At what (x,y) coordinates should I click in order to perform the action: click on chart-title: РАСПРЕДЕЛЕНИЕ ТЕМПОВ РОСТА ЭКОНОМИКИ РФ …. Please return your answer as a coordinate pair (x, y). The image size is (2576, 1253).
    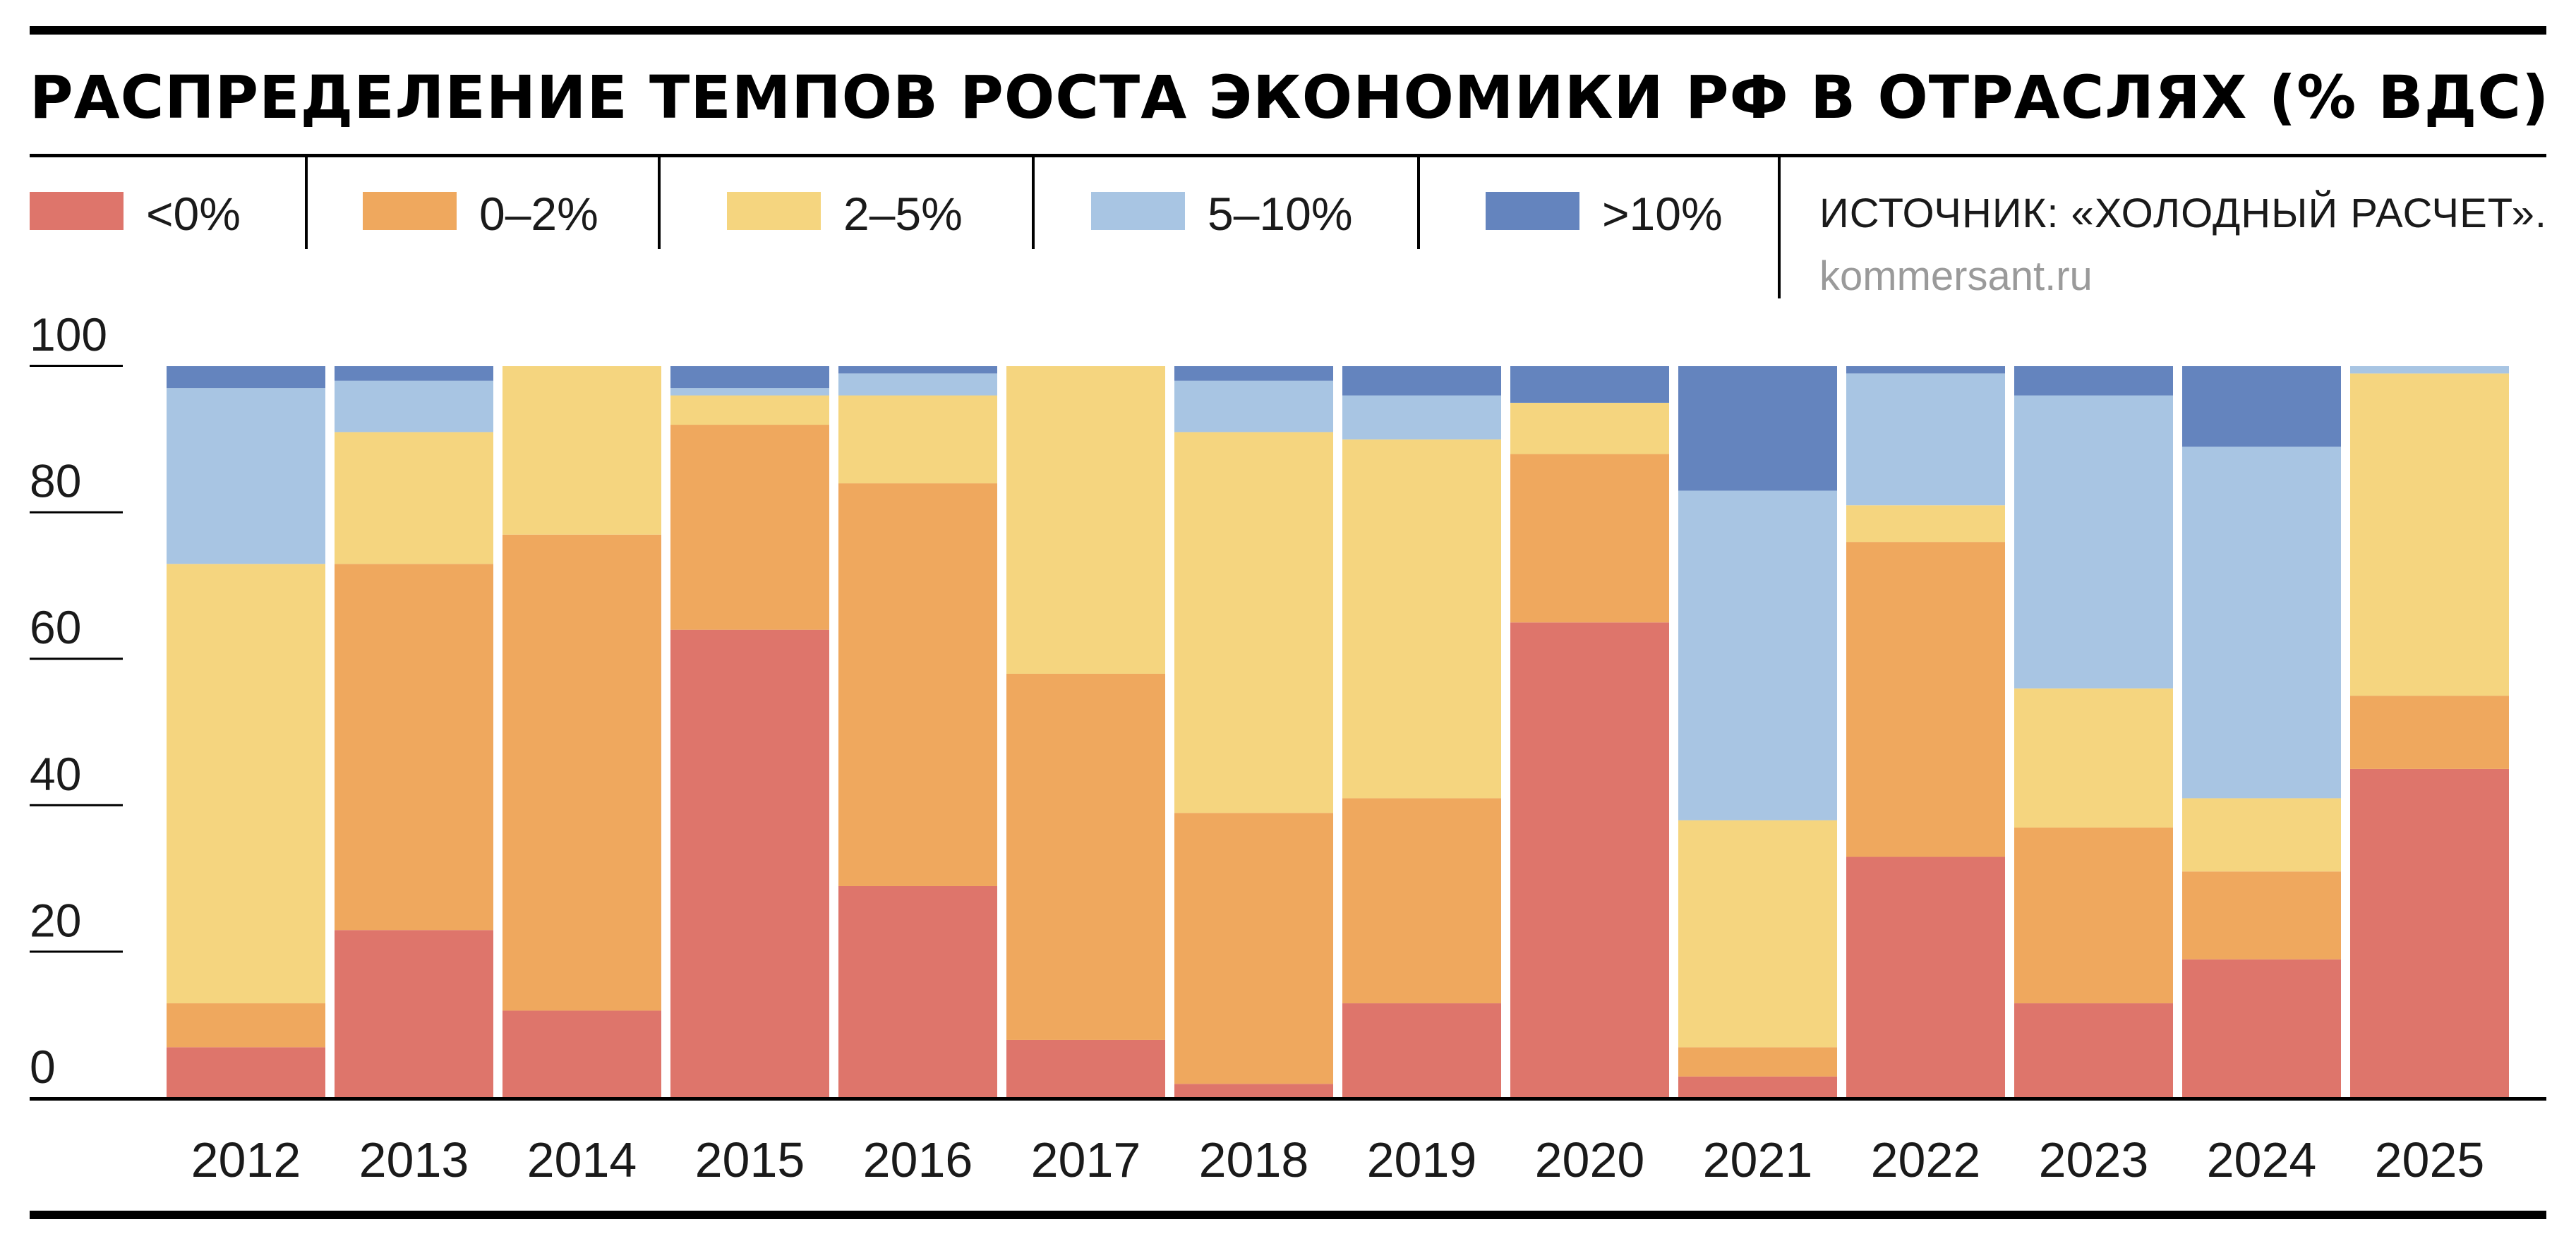
    Looking at the image, I should click on (1290, 97).